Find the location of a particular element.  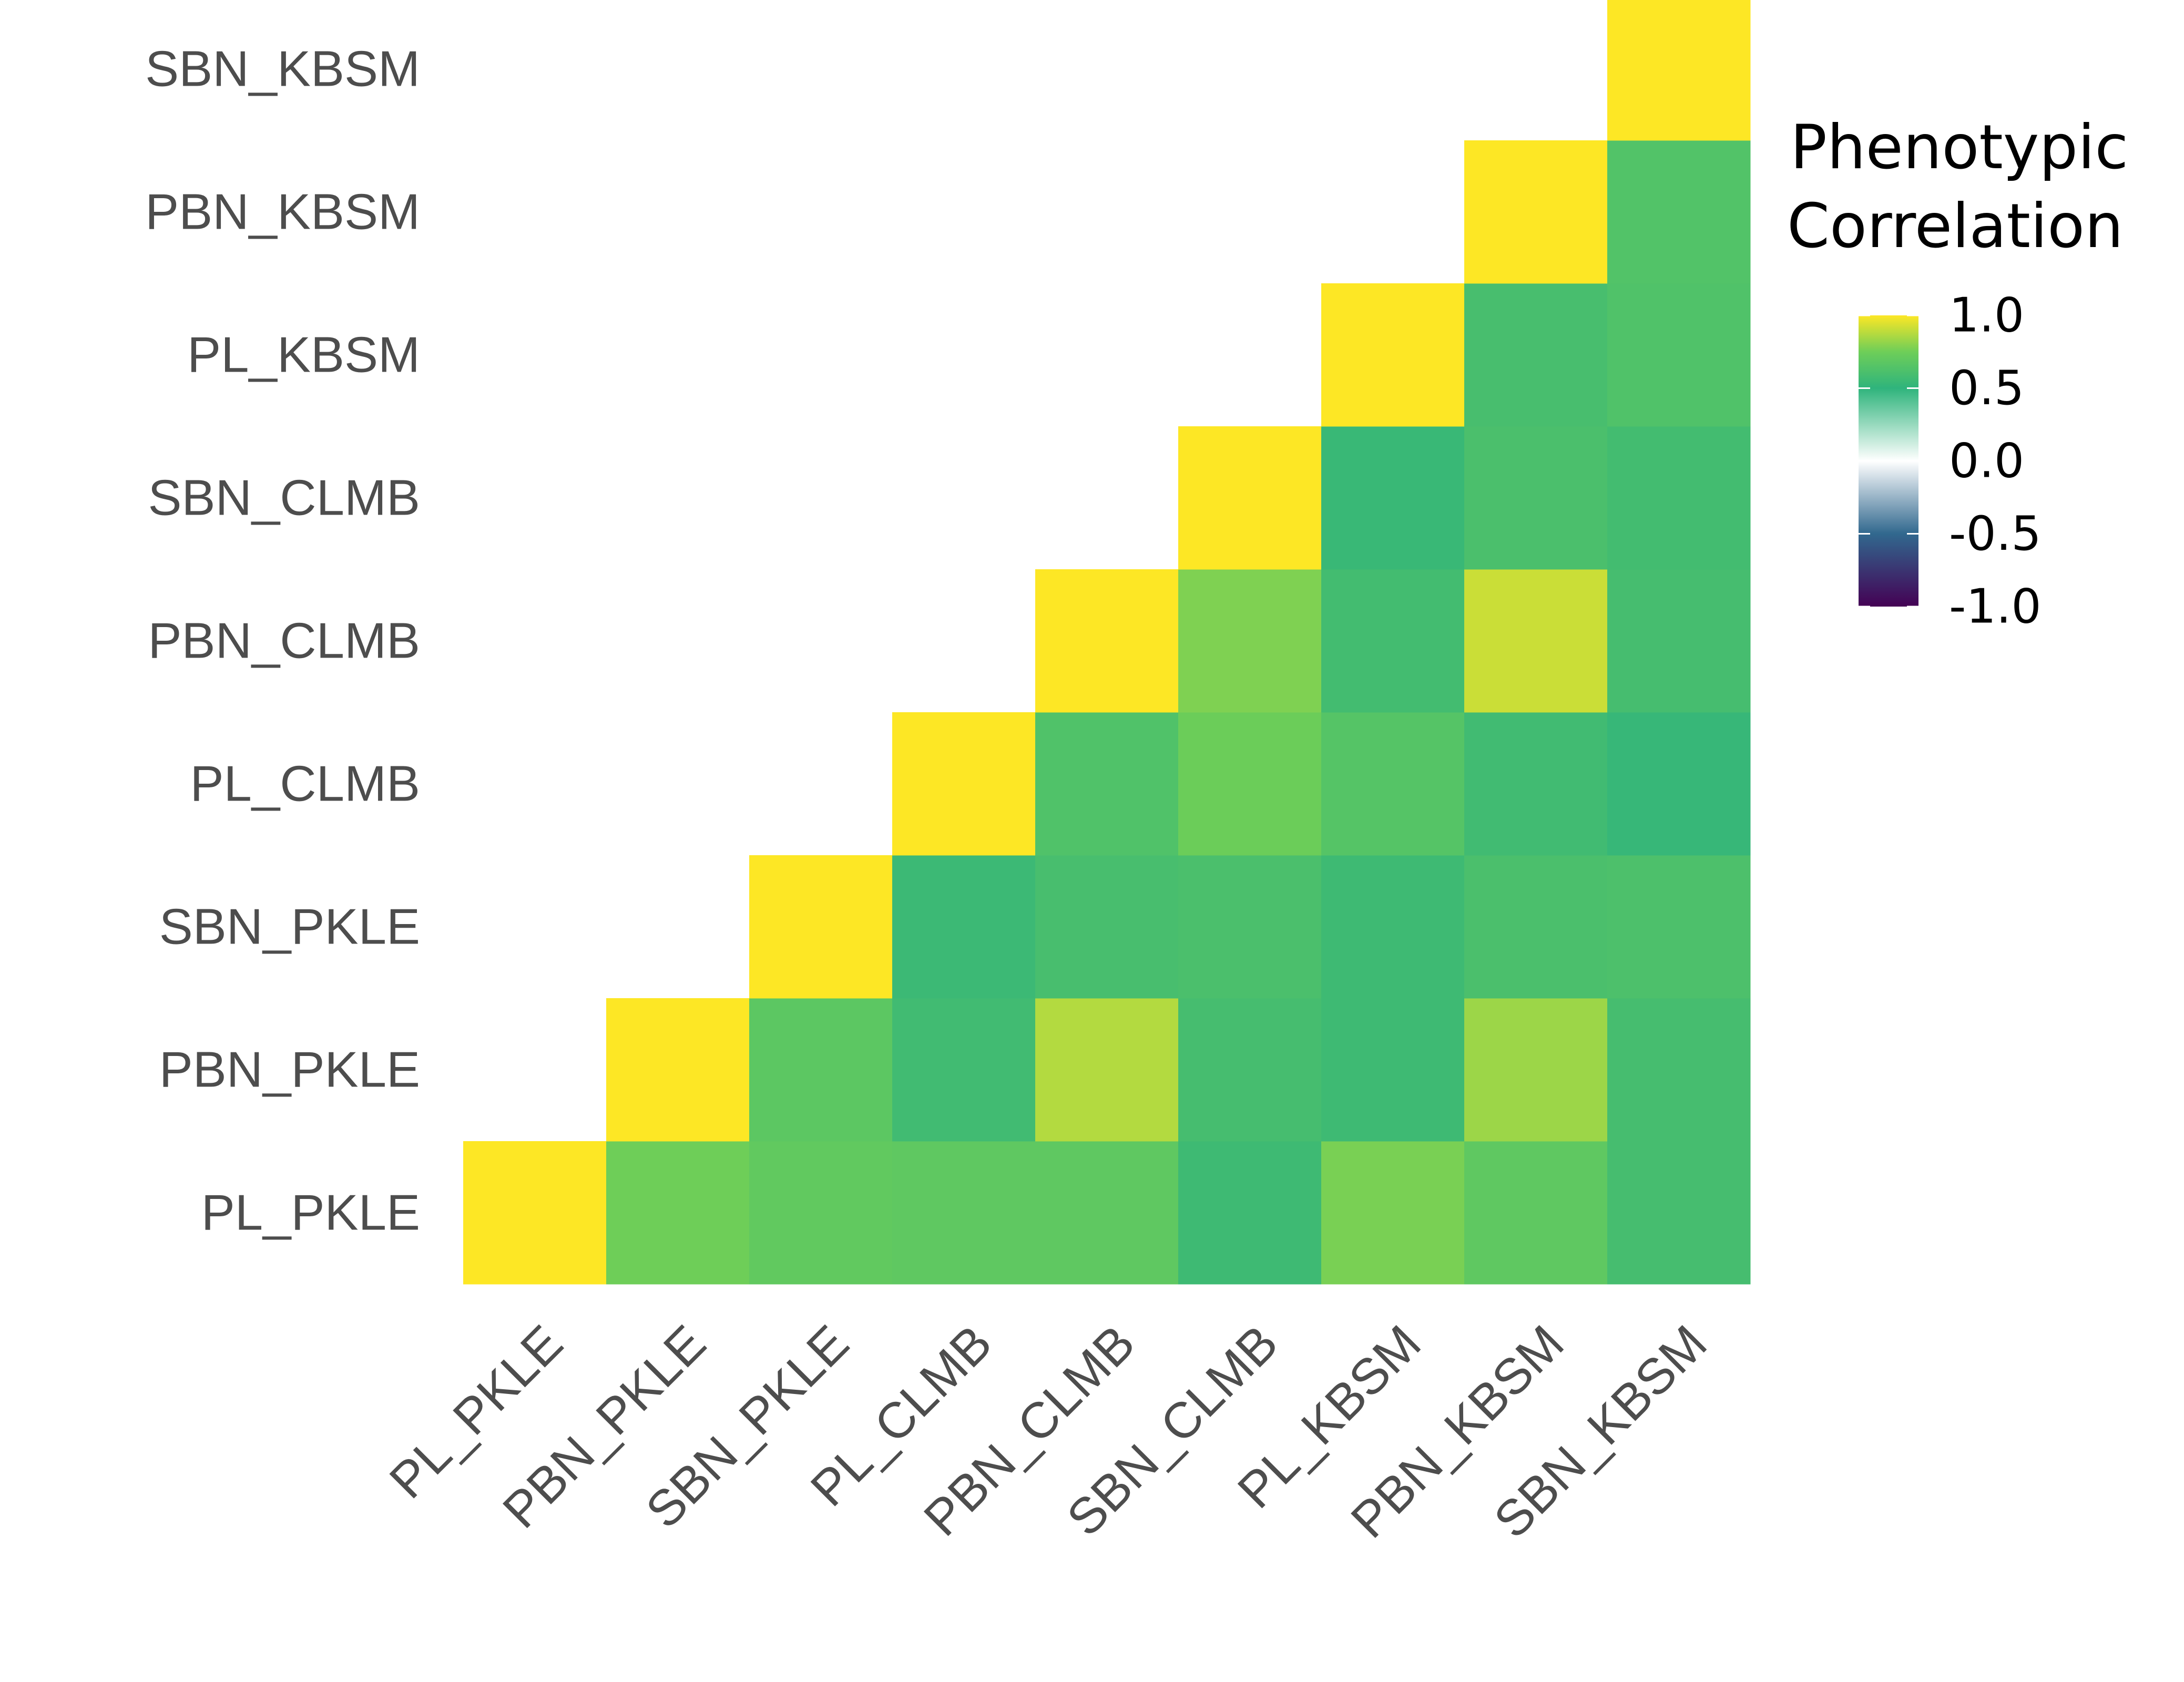

heatmap-cell-pbn_kbsm-pbn_clmb is located at coordinates (1536, 641).